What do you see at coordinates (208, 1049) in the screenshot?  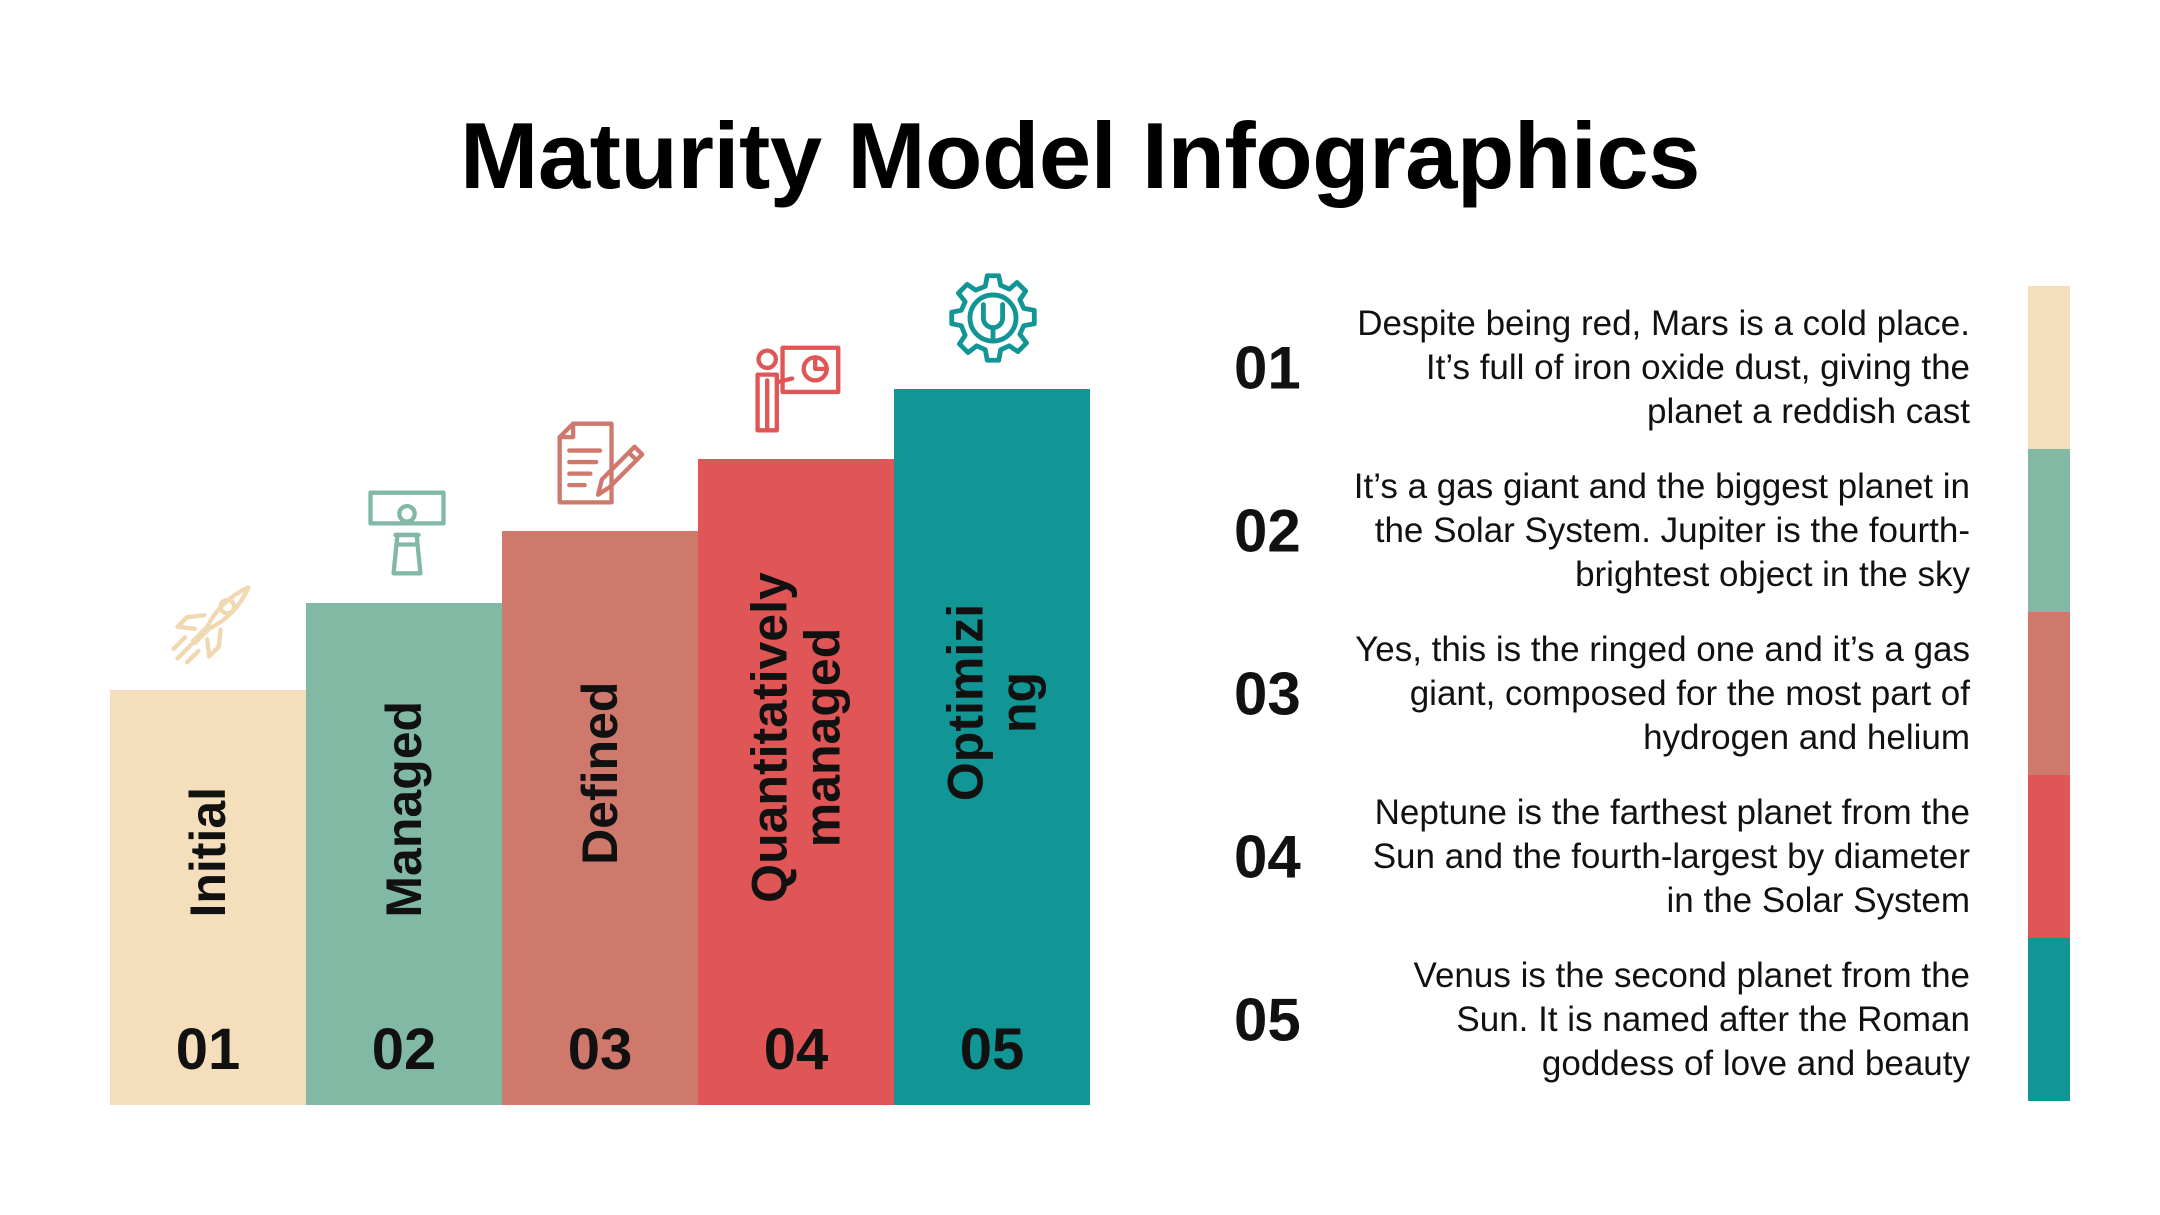 I see `level-number-1: 01` at bounding box center [208, 1049].